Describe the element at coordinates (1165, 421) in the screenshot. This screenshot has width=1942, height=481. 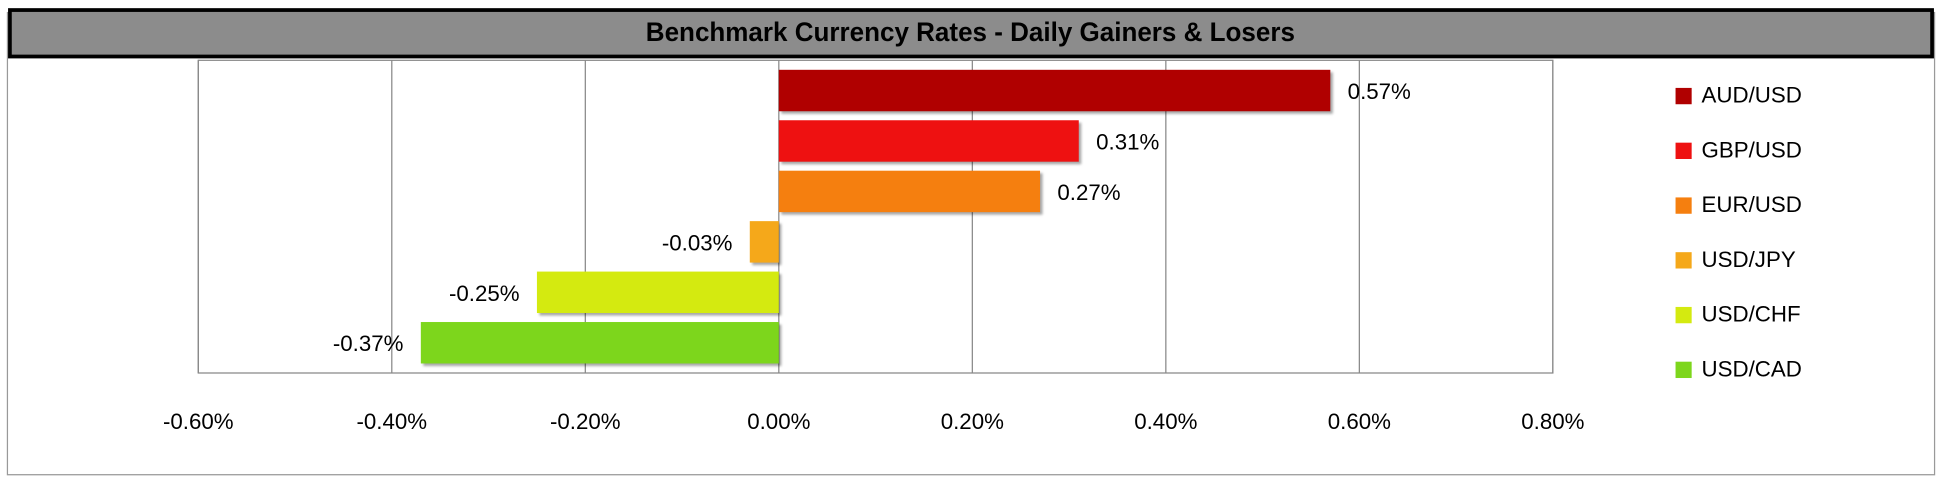
I see `x-tick-label: 0.40%` at that location.